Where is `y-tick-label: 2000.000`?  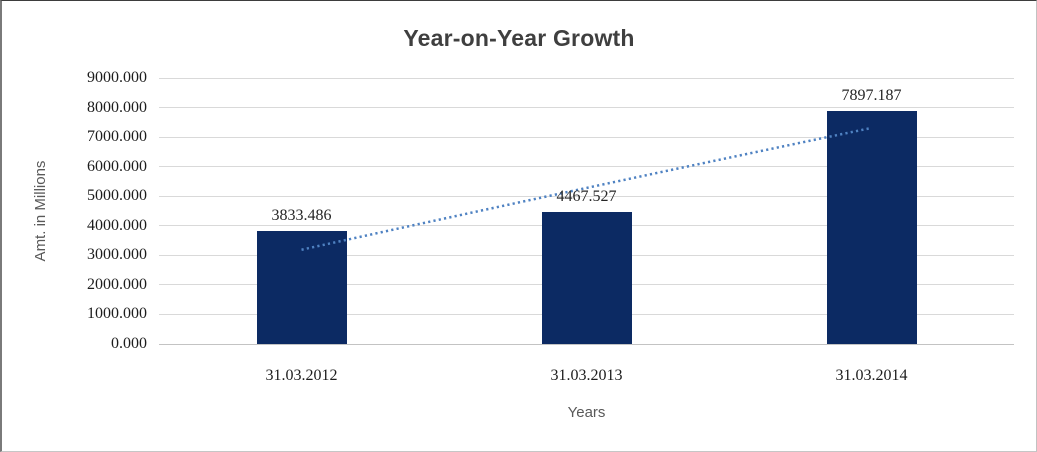
y-tick-label: 2000.000 is located at coordinates (117, 284).